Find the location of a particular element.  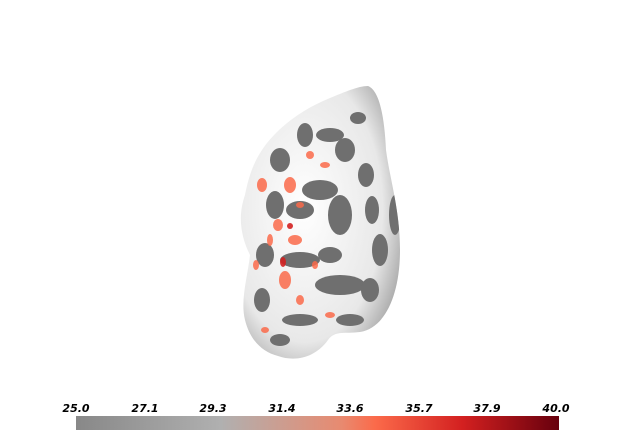

activation-overlay is located at coordinates (294, 242).